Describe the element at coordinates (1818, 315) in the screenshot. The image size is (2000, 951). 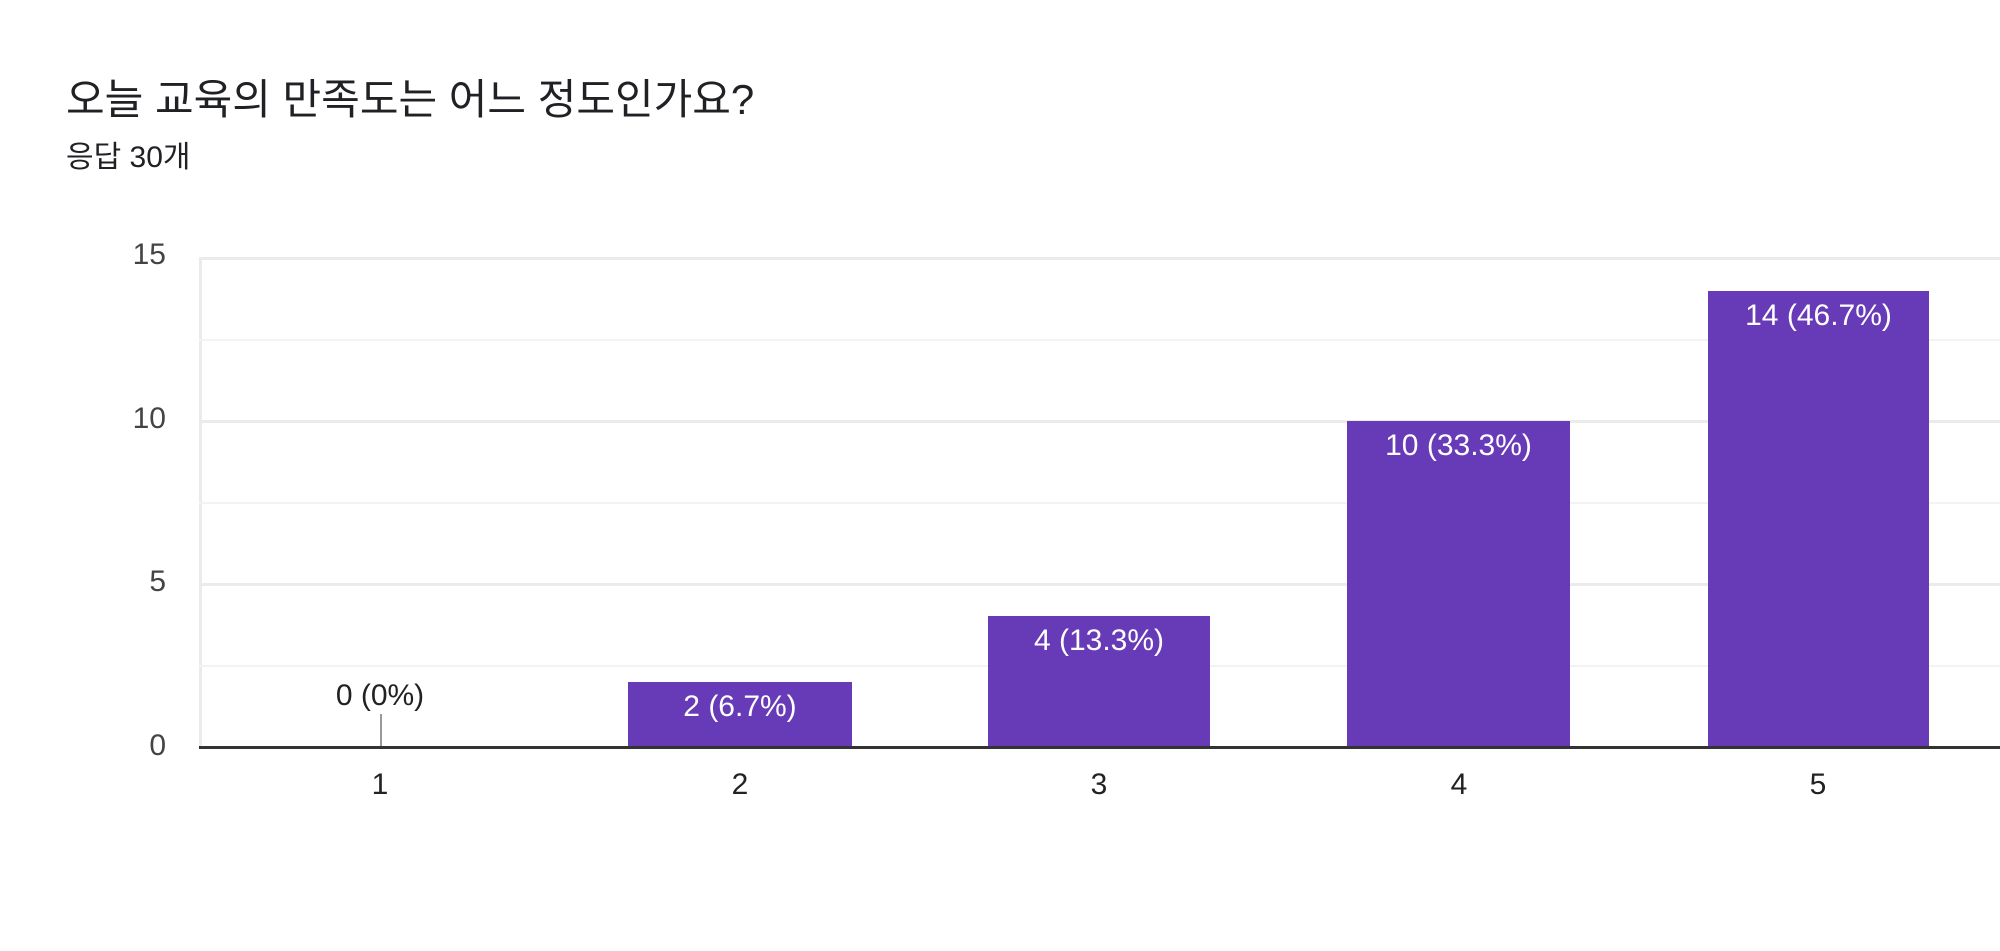
I see `bar-label-5: 14 (46.7%)` at that location.